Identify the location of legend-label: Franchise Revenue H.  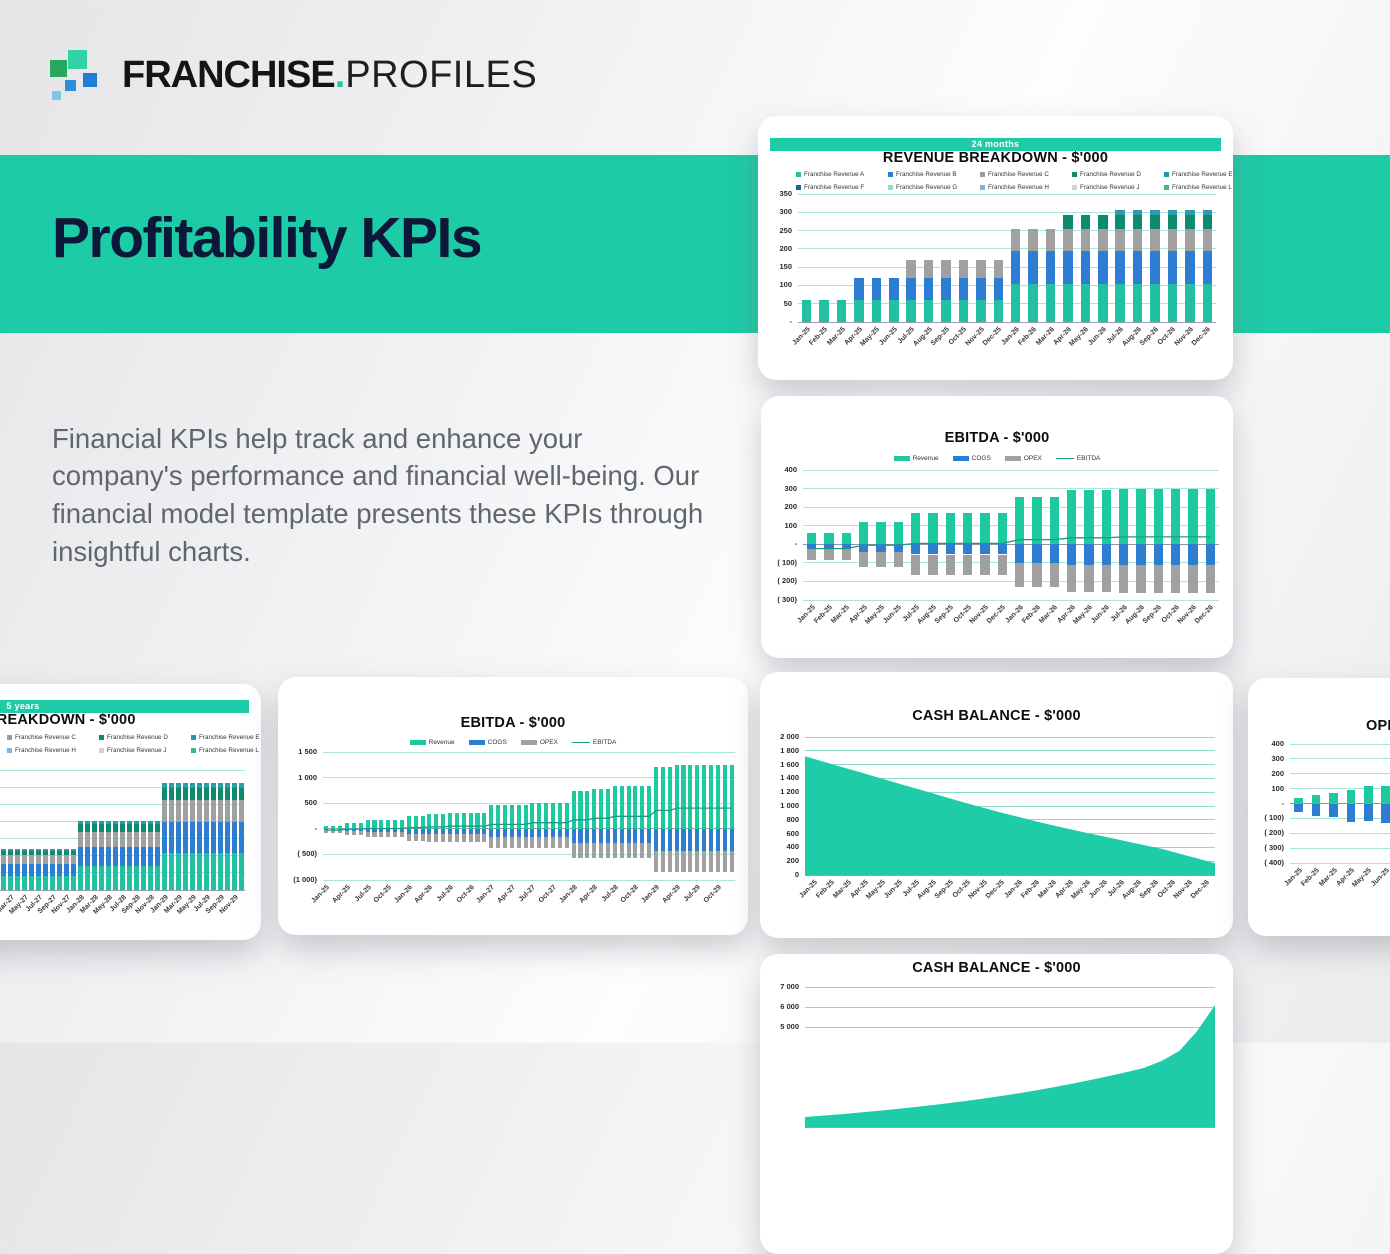
(45, 750).